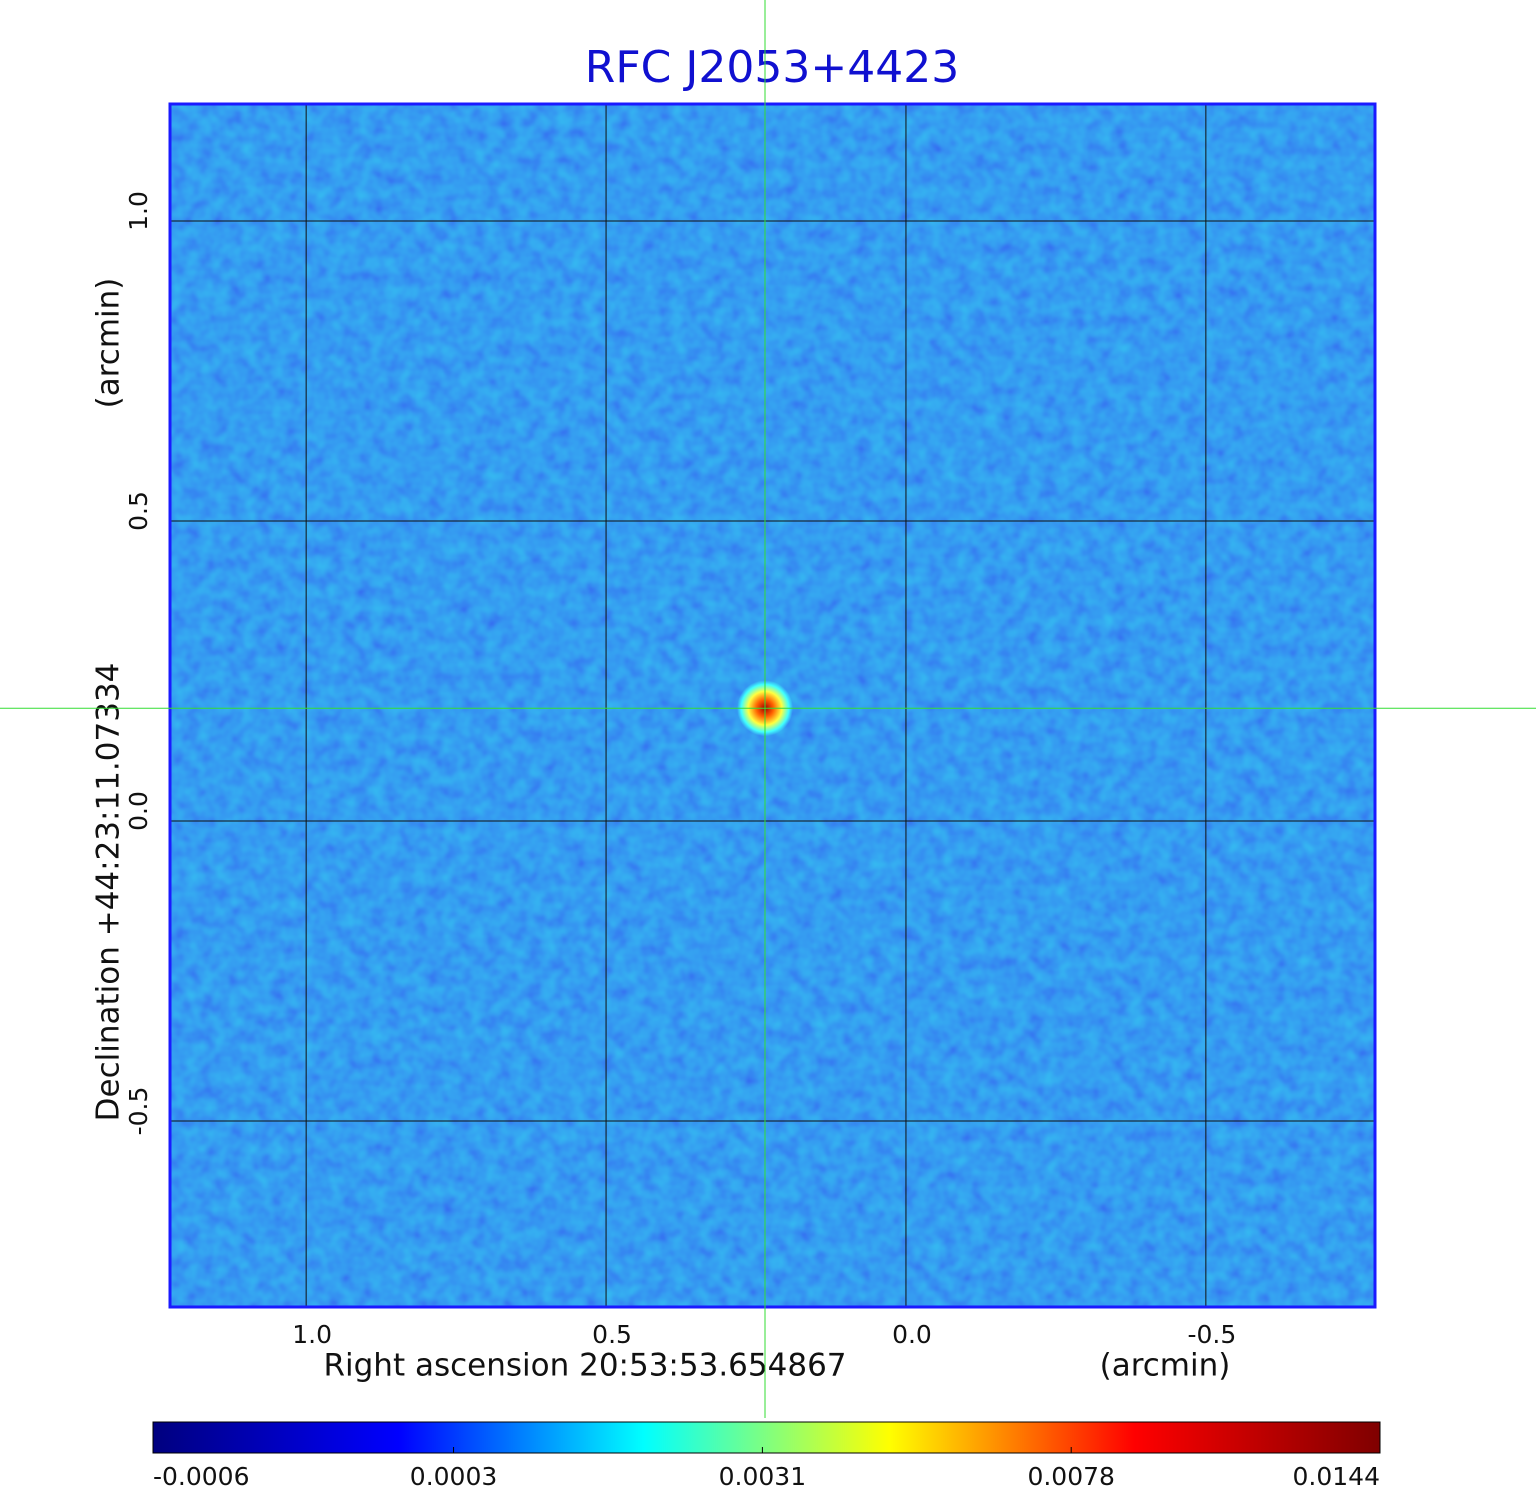 This screenshot has height=1511, width=1536. What do you see at coordinates (138, 511) in the screenshot?
I see `y-tick-label: 0.5` at bounding box center [138, 511].